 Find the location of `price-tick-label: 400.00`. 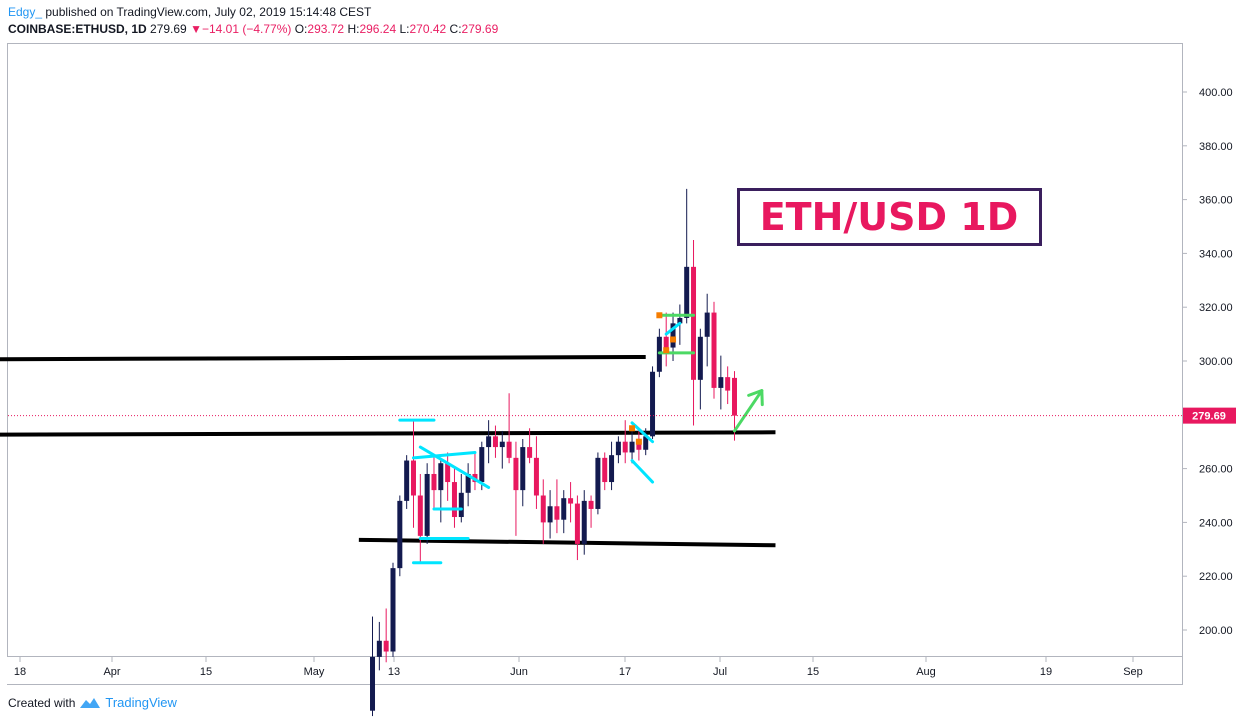

price-tick-label: 400.00 is located at coordinates (1216, 93).